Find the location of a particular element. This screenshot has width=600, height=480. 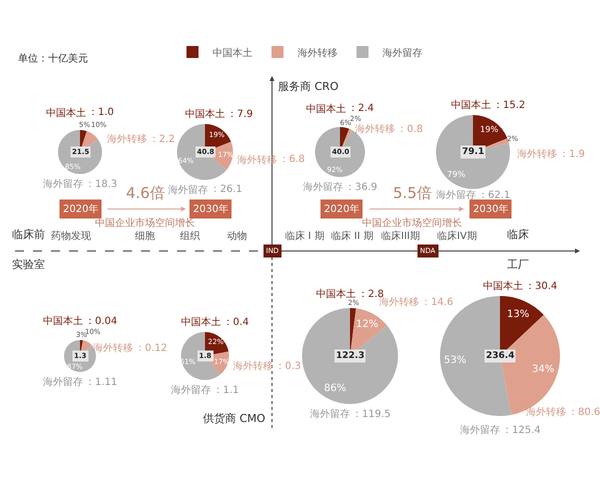

text: ：125.4 is located at coordinates (521, 430).